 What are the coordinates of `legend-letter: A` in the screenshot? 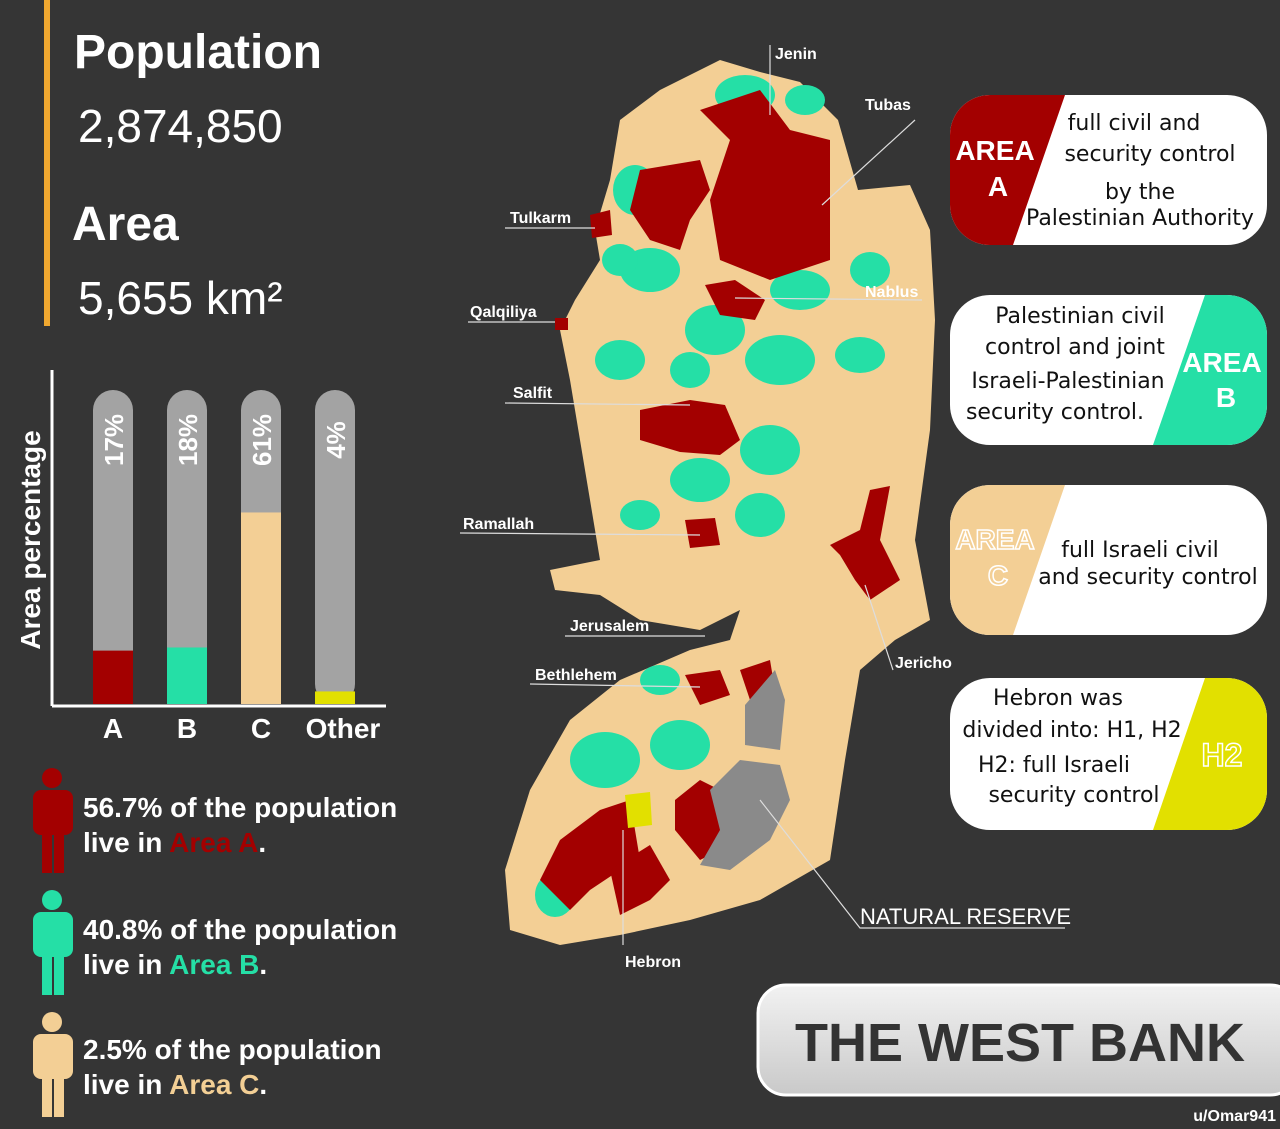 It's located at (998, 186).